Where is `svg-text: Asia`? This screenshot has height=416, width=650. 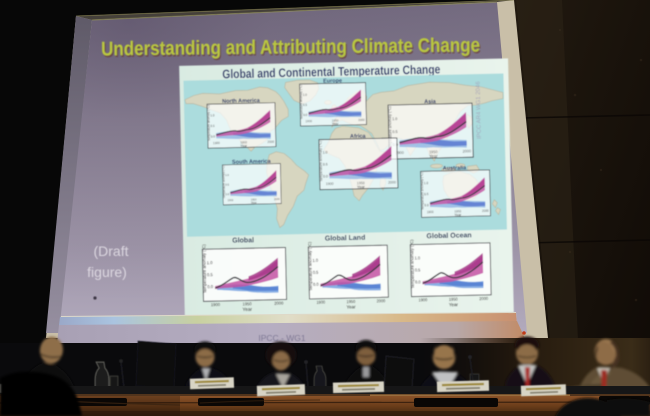
svg-text: Asia is located at coordinates (430, 102).